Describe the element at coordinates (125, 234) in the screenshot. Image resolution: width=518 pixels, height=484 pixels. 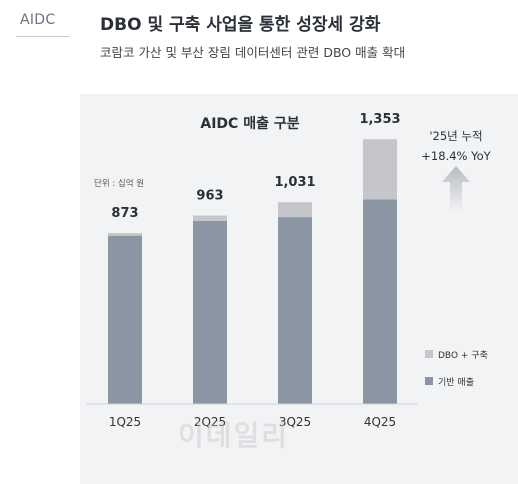
I see `bar-dbo-1q25` at that location.